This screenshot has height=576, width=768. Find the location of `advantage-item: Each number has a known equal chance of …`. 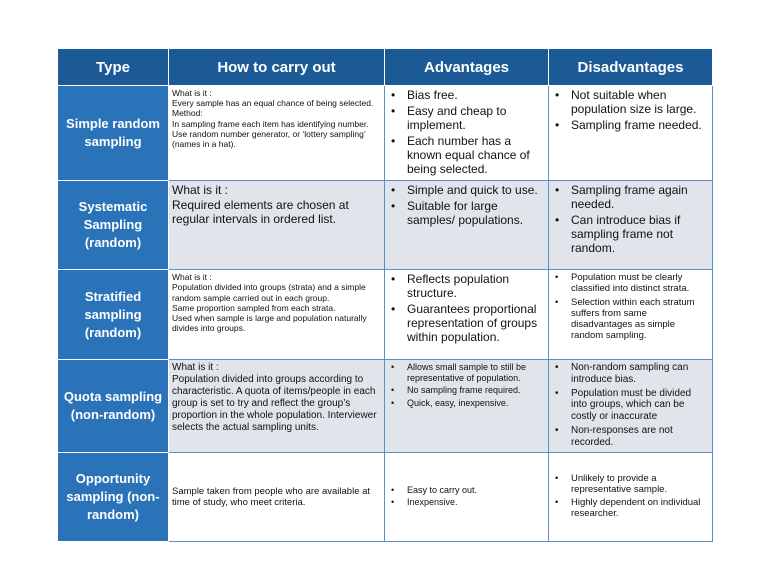

advantage-item: Each number has a known equal chance of … is located at coordinates (468, 155).